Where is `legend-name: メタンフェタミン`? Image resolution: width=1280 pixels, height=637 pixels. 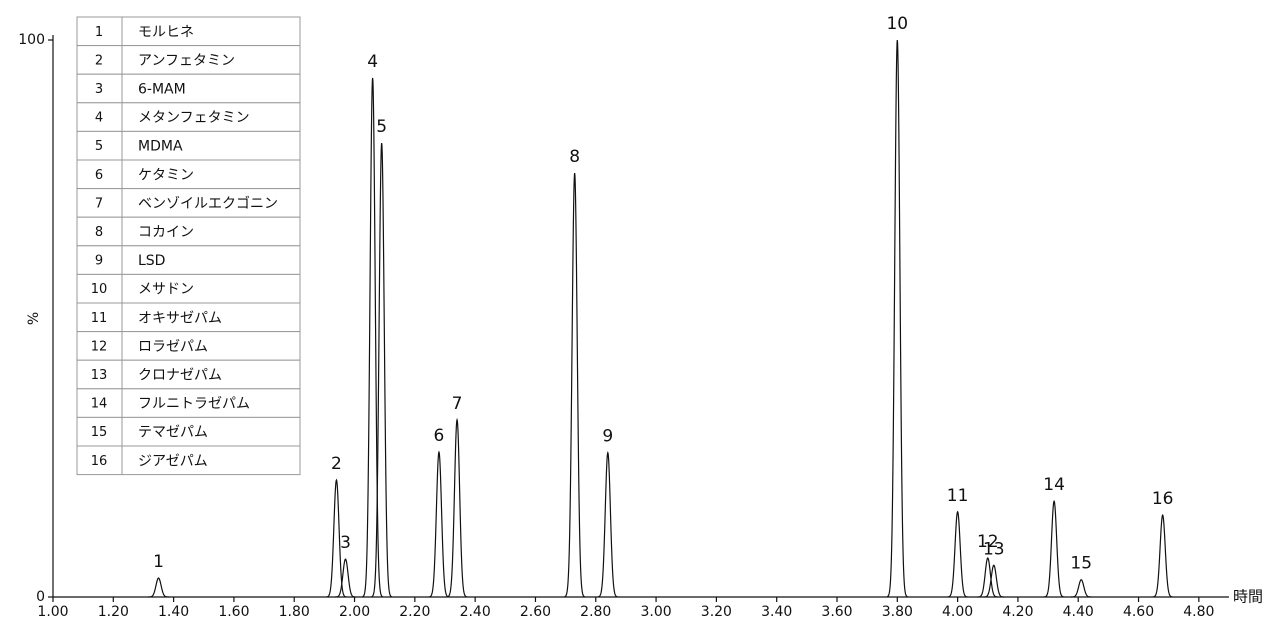
legend-name: メタンフェタミン is located at coordinates (194, 118).